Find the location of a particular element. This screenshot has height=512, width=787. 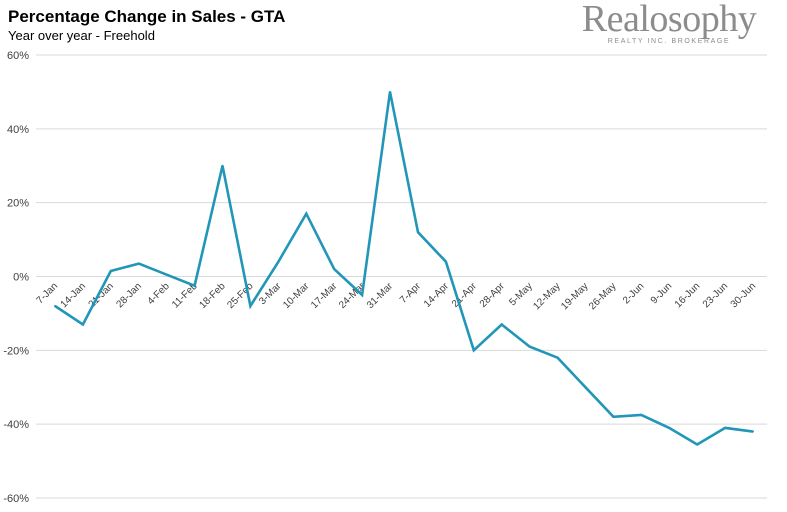

brand-logo: Realosophy REALTY INC. BROKERAGE is located at coordinates (669, 22).